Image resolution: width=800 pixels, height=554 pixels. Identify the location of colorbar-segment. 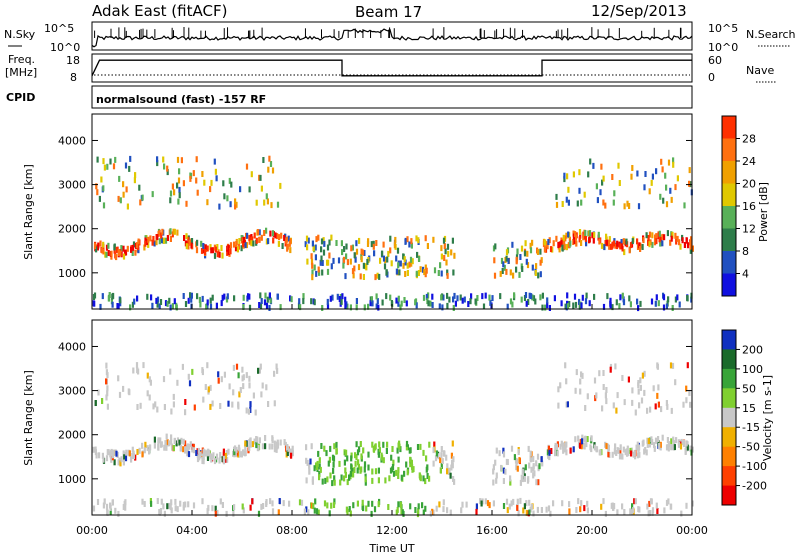
(729, 195).